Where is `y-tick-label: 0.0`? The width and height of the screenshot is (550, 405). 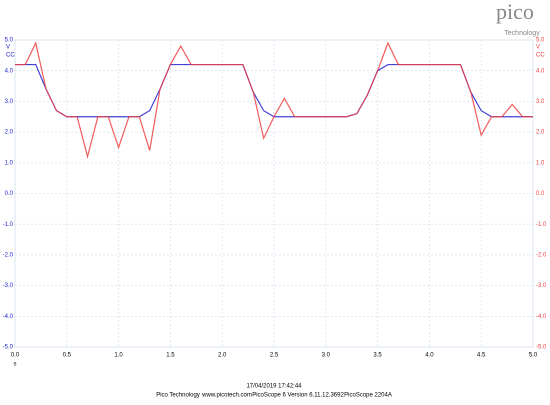
y-tick-label: 0.0 is located at coordinates (9, 194).